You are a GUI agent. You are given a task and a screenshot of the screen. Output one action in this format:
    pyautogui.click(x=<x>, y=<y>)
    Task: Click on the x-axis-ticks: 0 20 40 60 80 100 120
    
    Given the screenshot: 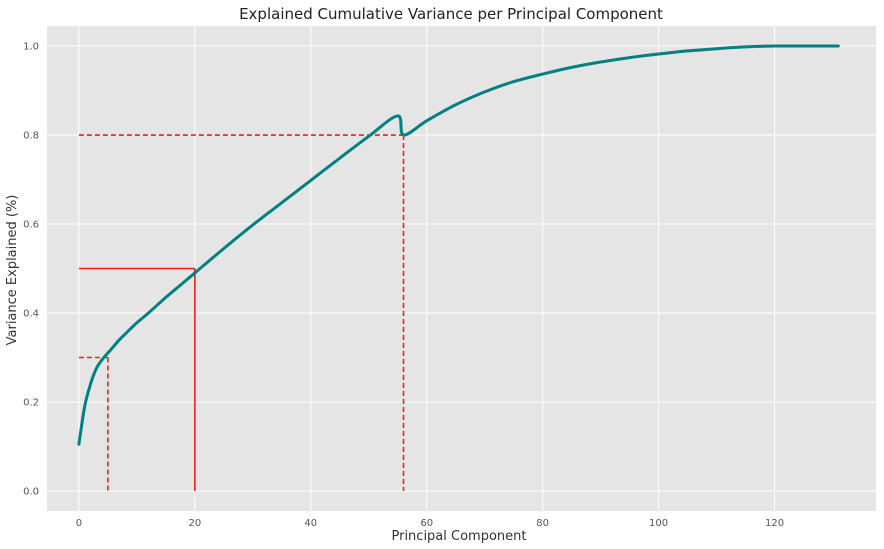 What is the action you would take?
    pyautogui.click(x=430, y=523)
    